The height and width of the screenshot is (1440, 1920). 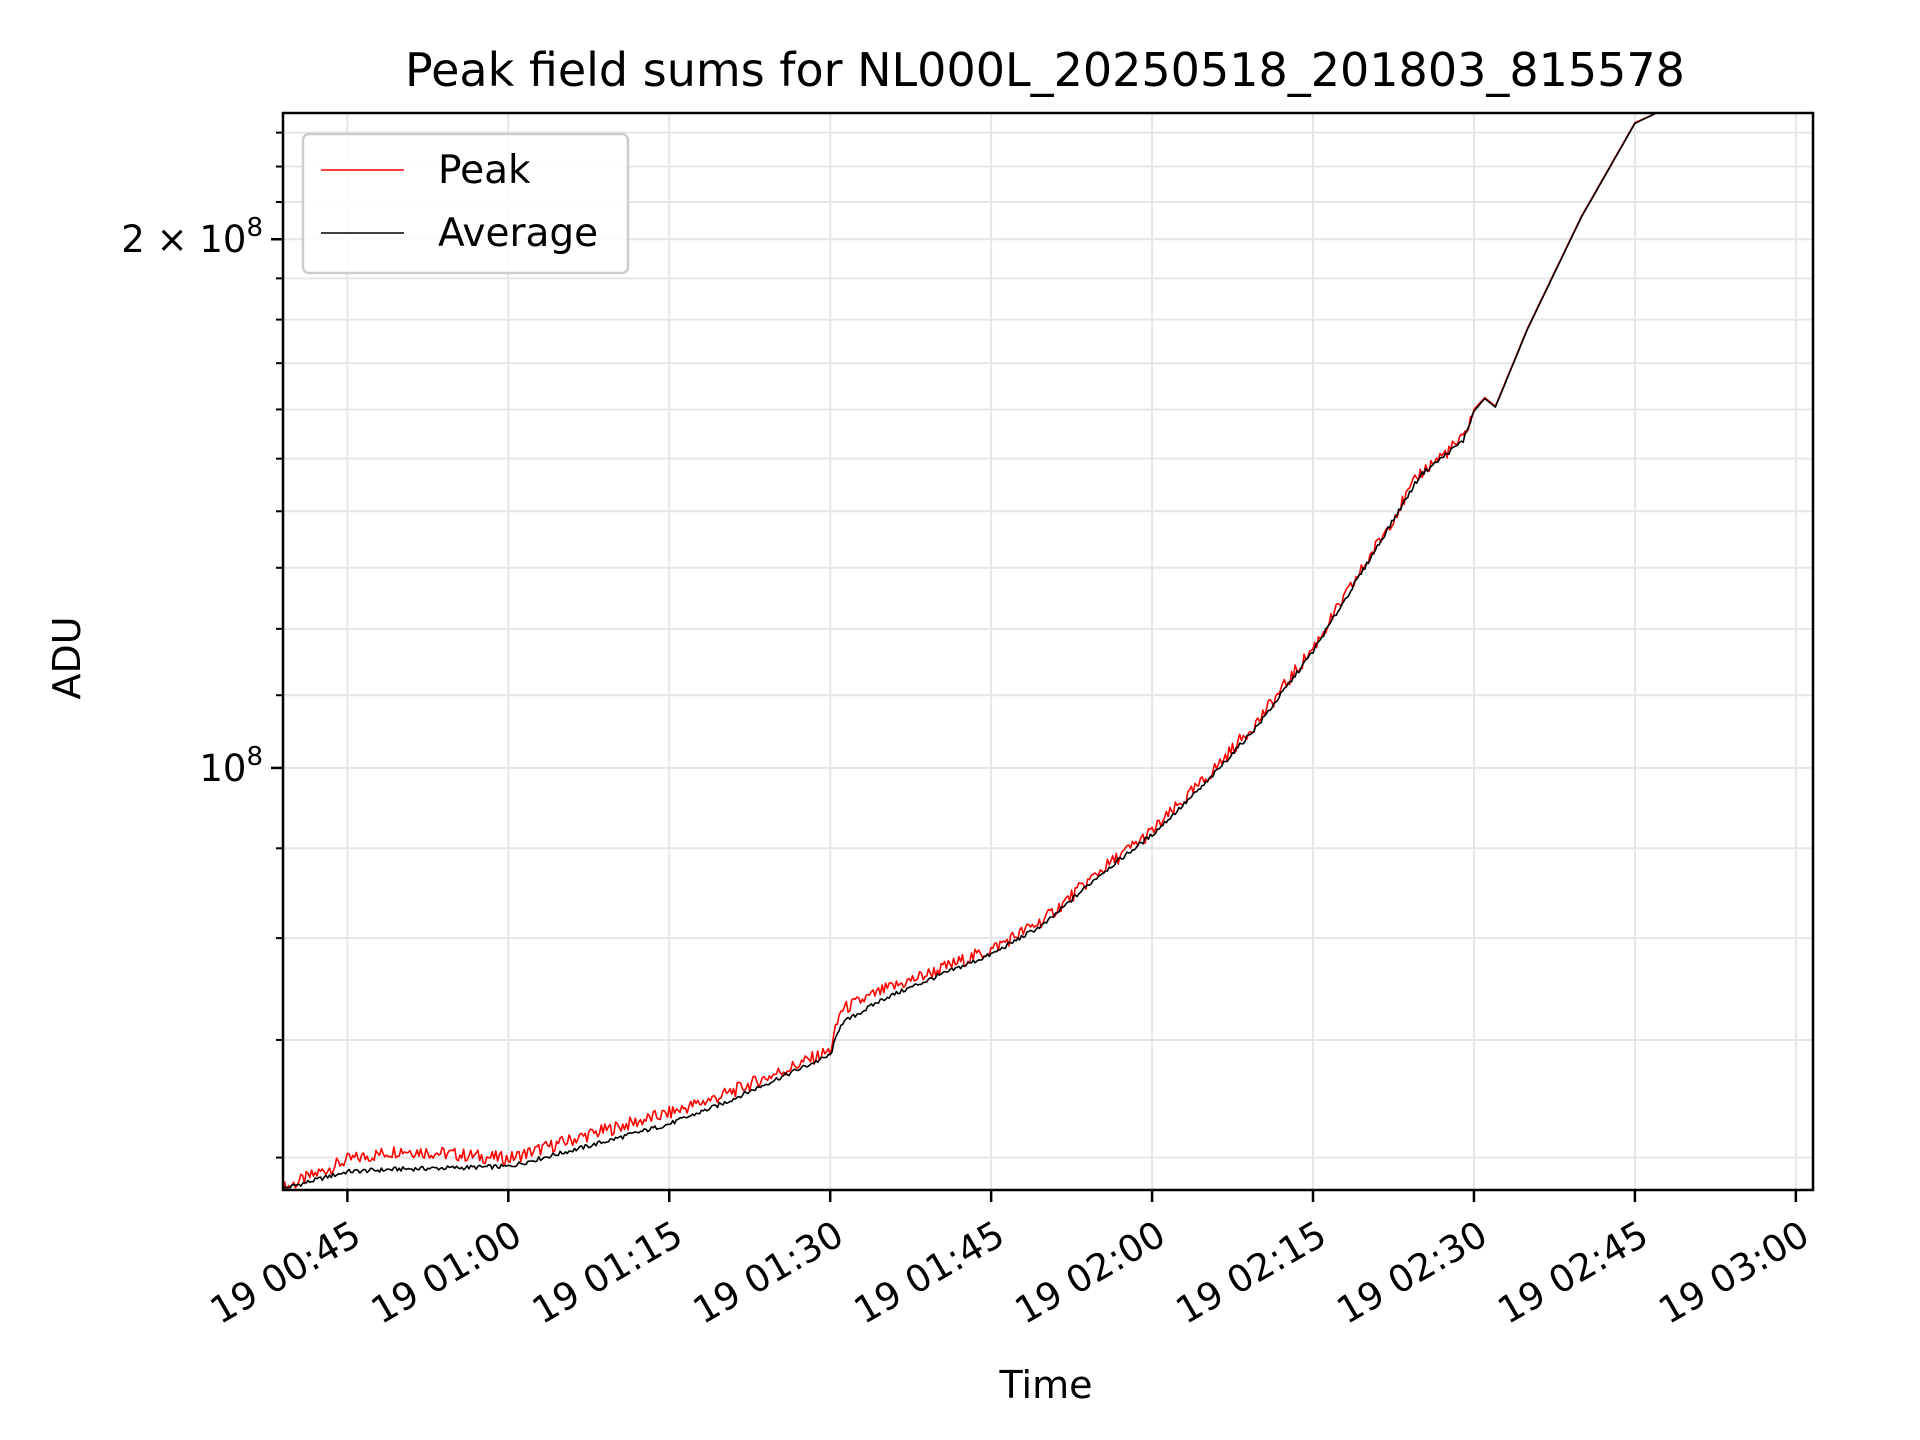 What do you see at coordinates (1412, 1273) in the screenshot?
I see `x-tick-label: 19 02:30` at bounding box center [1412, 1273].